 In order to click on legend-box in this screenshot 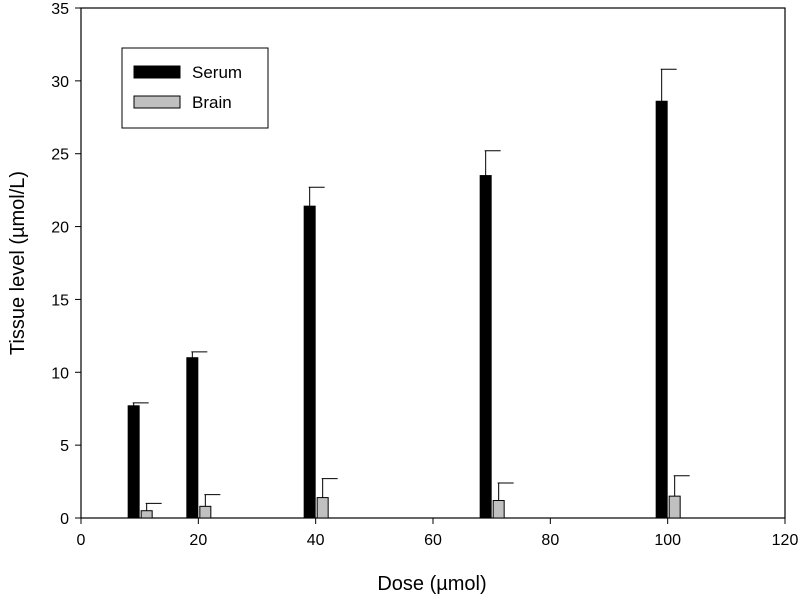, I will do `click(195, 88)`.